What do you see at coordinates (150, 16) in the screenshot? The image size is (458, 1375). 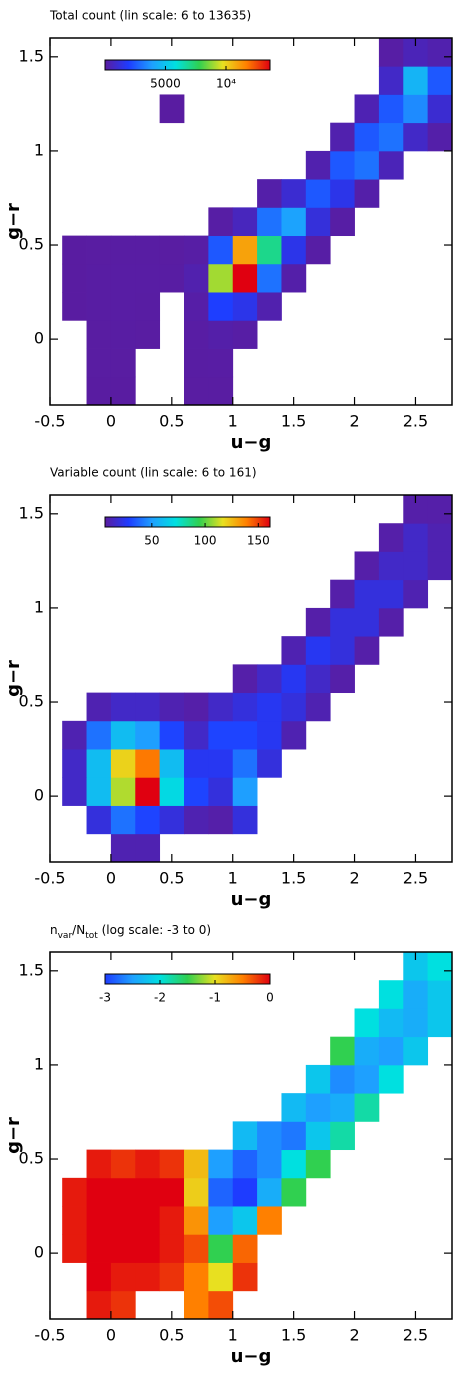 I see `panel-title: Total count (lin scale: 6 to 13635)` at bounding box center [150, 16].